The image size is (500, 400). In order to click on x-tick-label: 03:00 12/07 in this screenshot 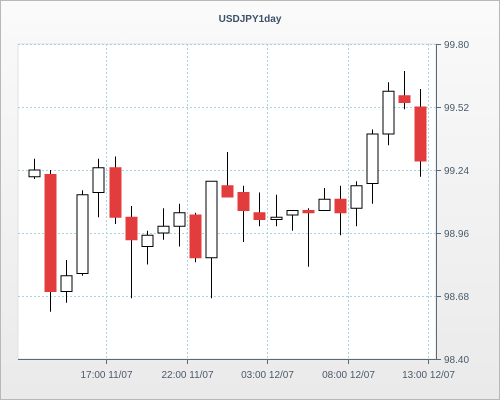, I will do `click(267, 375)`.